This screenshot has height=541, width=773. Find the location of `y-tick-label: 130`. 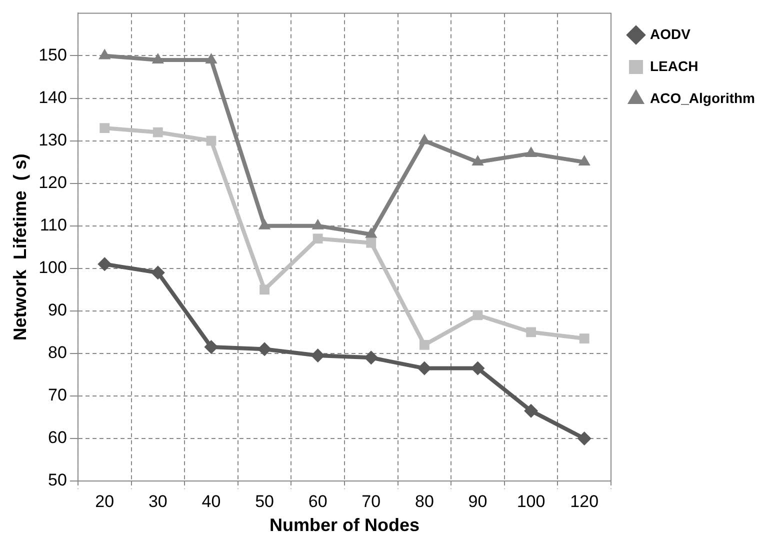

y-tick-label: 130 is located at coordinates (52, 140).